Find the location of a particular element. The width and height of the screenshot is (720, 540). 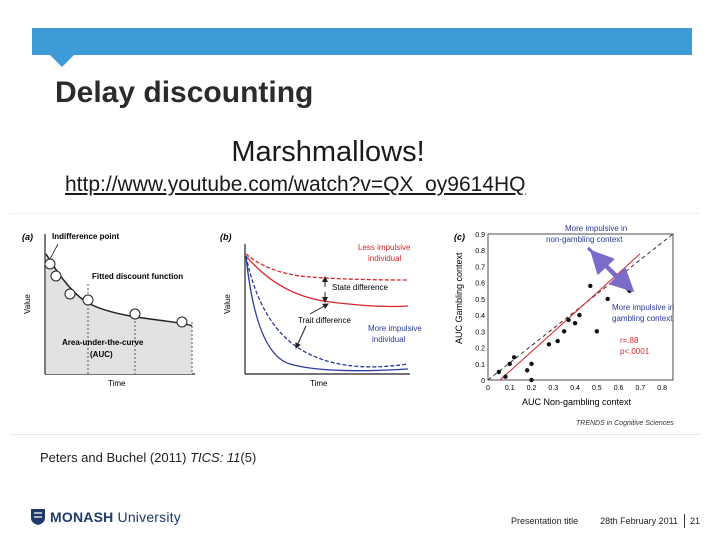

y-tick-label: 0.2 is located at coordinates (480, 349).